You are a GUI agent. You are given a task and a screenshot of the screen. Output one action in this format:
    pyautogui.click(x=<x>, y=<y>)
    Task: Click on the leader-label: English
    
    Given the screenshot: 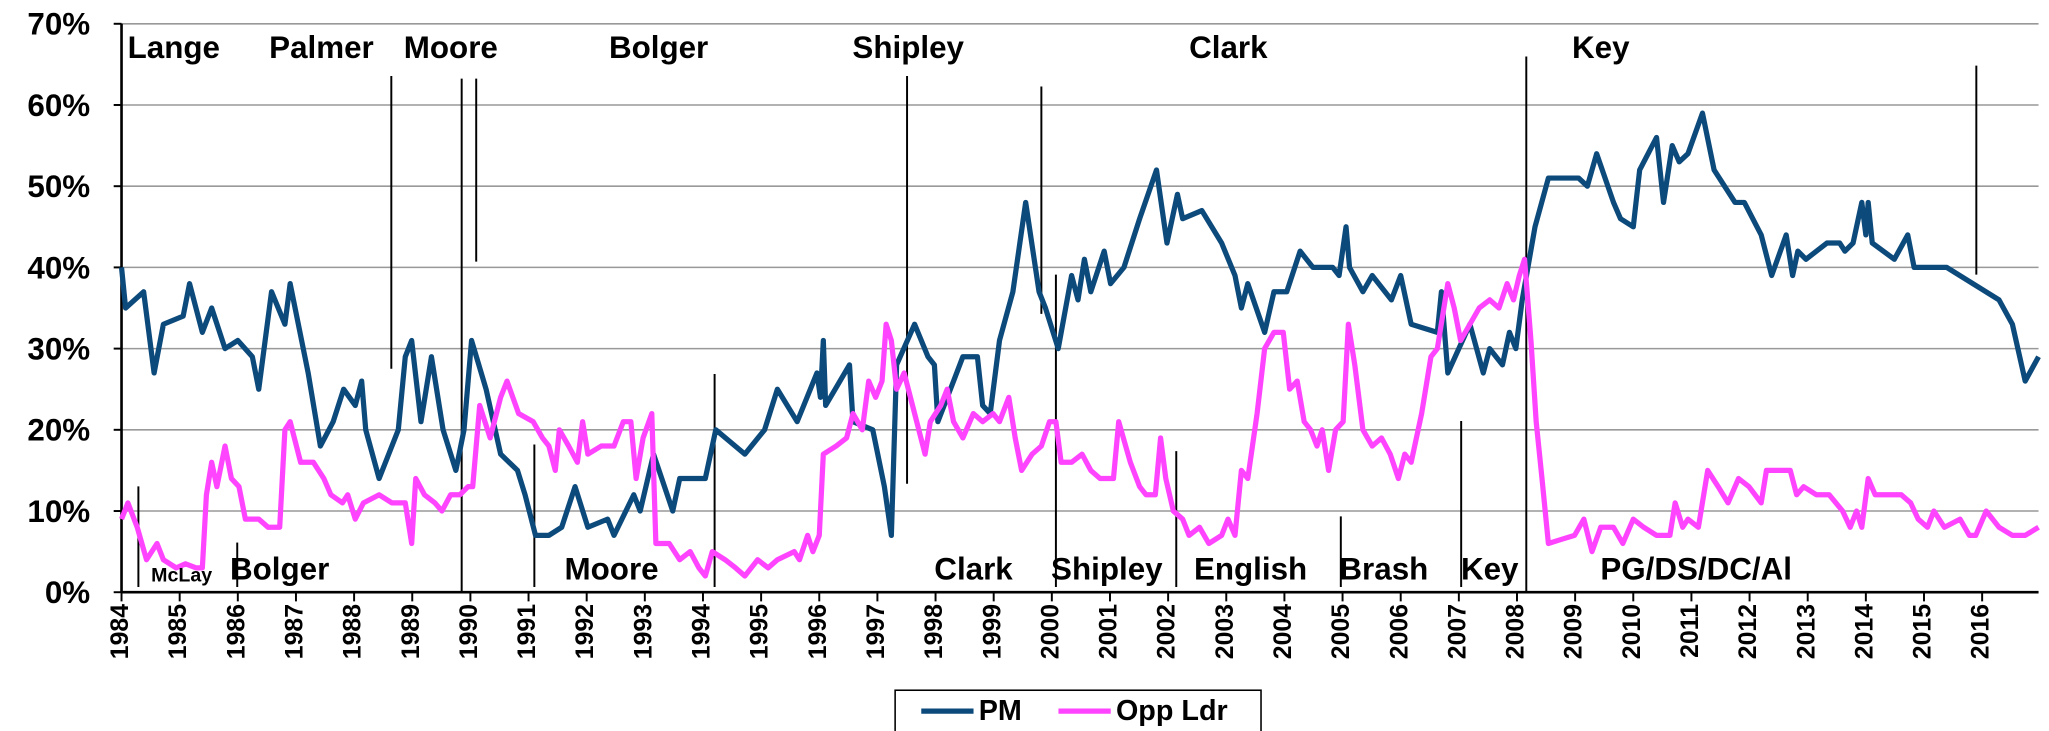 What is the action you would take?
    pyautogui.click(x=1250, y=569)
    